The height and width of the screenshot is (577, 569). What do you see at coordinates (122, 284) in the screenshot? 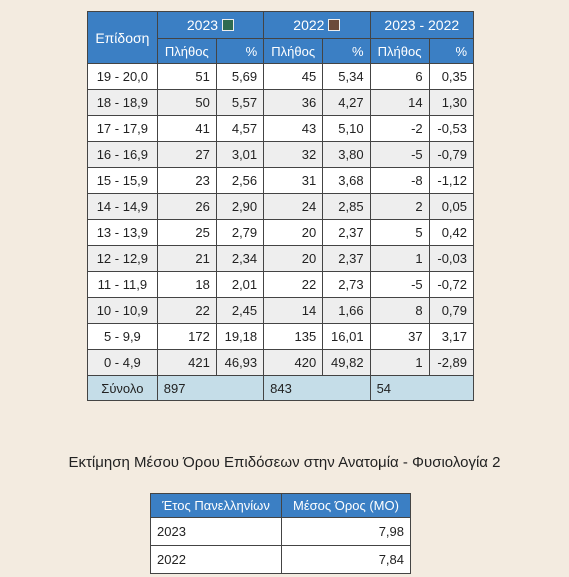
I see `cell-range: 11 - 11,9` at bounding box center [122, 284].